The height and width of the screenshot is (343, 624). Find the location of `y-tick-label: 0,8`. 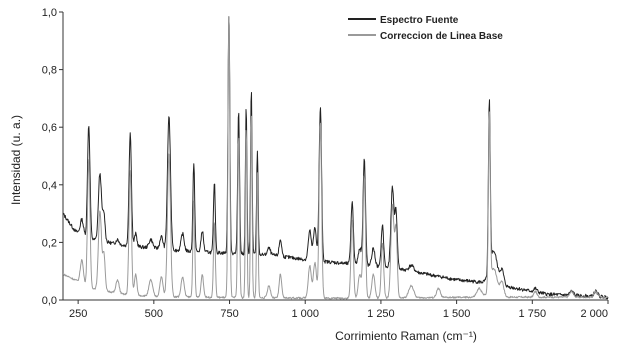

y-tick-label: 0,8 is located at coordinates (49, 71).